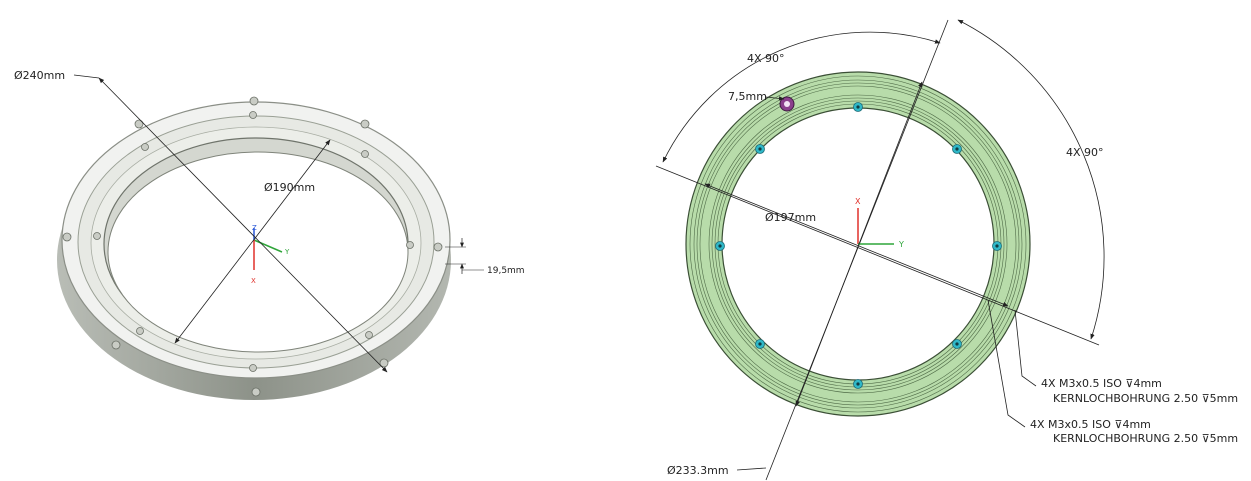  Describe the element at coordinates (747, 96) in the screenshot. I see `hole-dim-label: 7,5mm` at that location.